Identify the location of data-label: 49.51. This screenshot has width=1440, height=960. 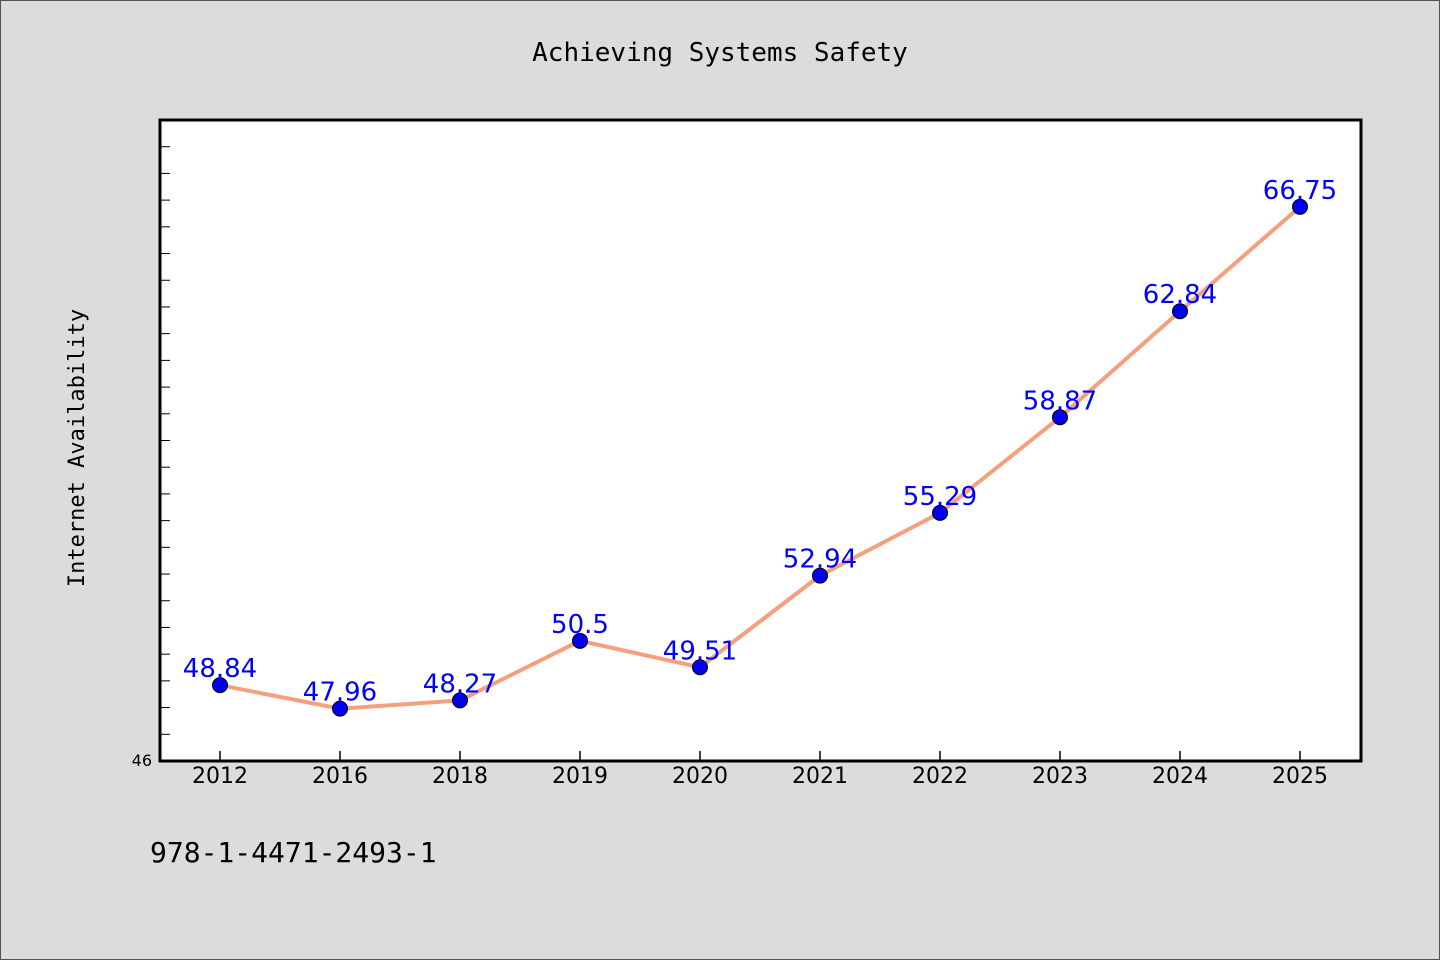
(700, 651).